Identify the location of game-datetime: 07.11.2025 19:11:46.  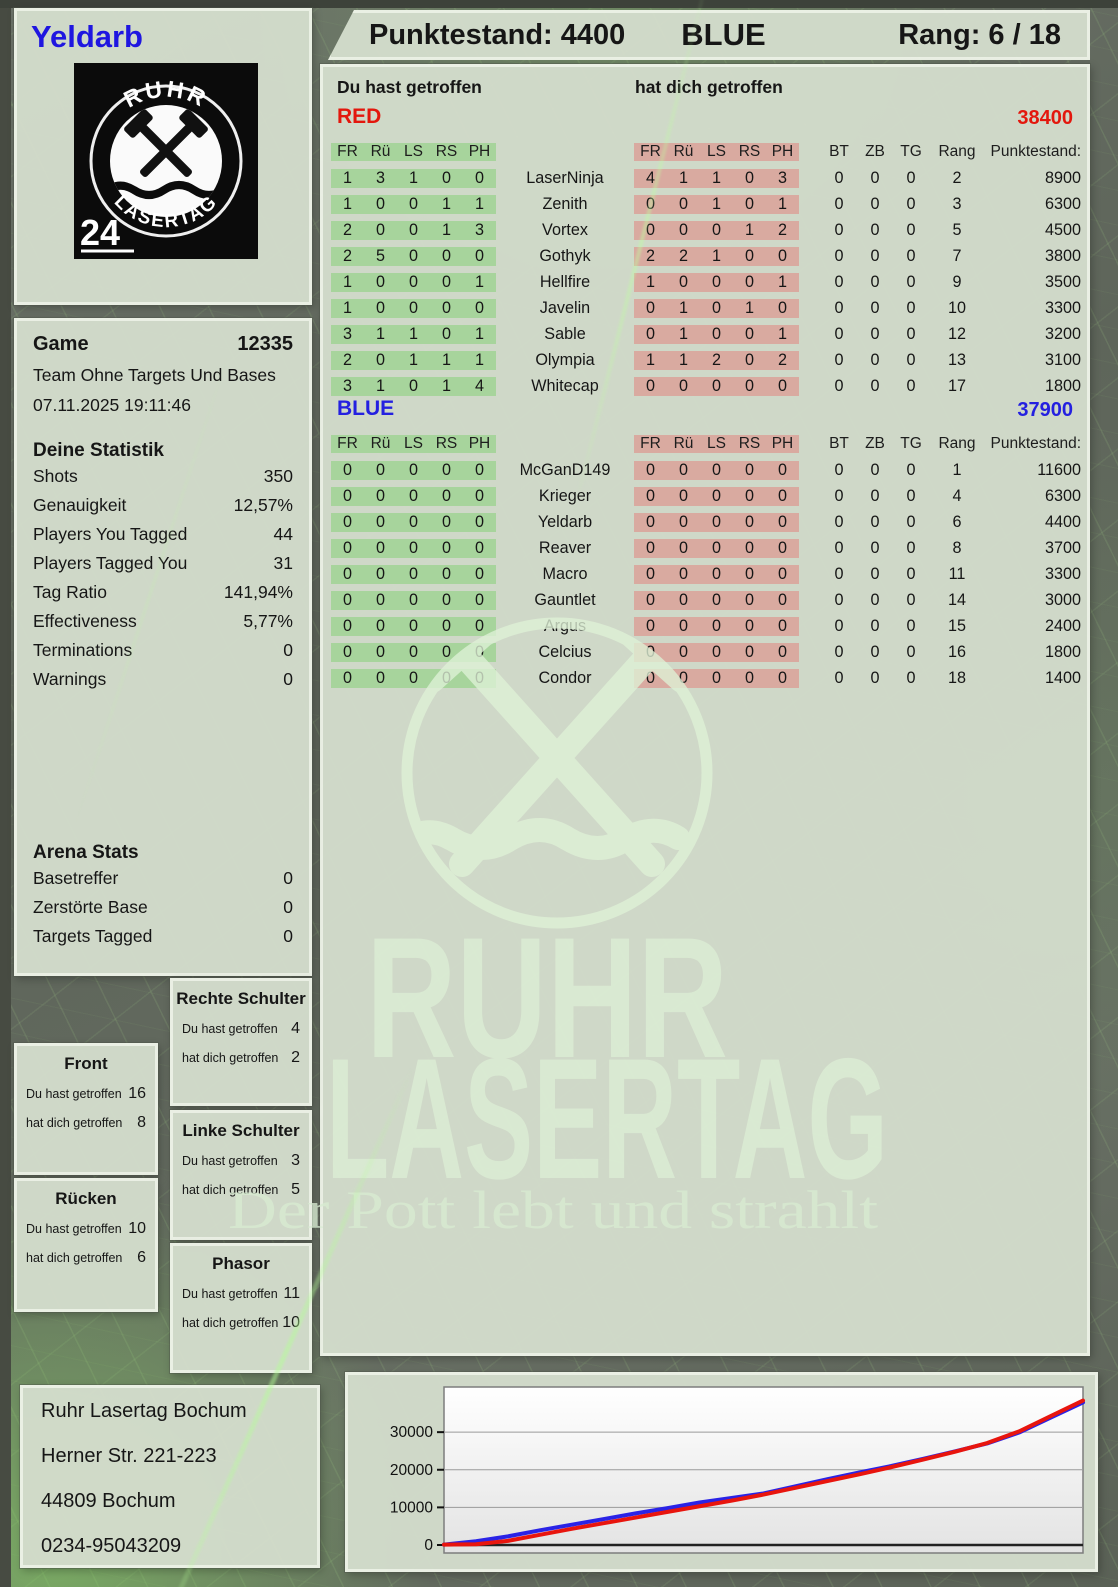
(112, 405).